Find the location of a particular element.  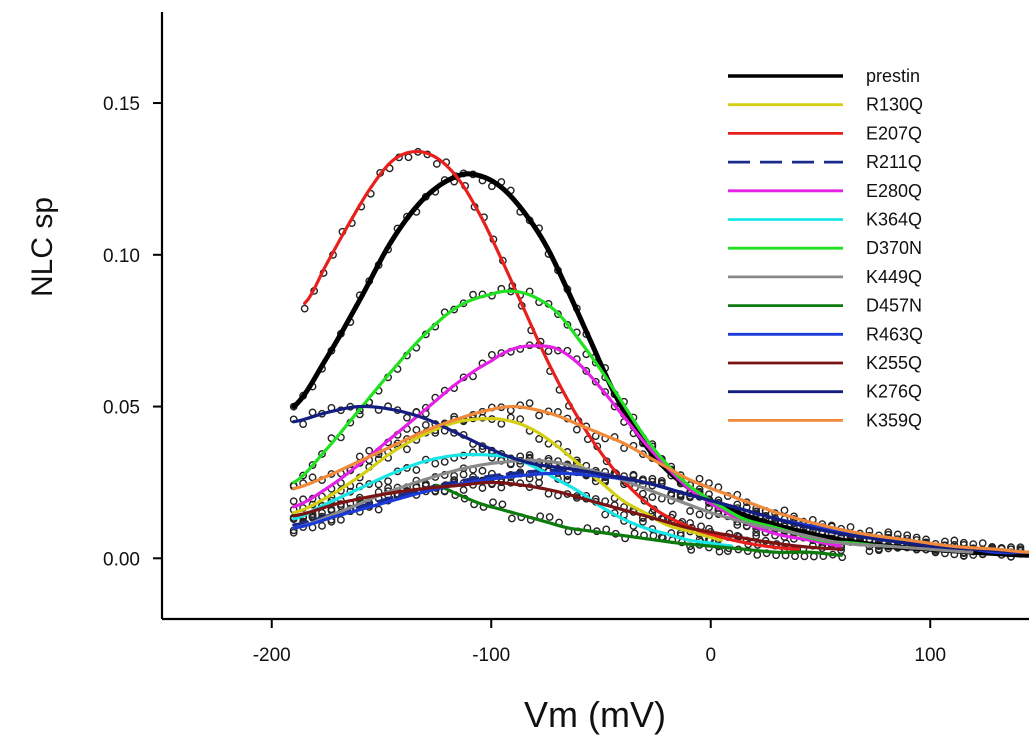

x-tick-label: -100 is located at coordinates (491, 655).